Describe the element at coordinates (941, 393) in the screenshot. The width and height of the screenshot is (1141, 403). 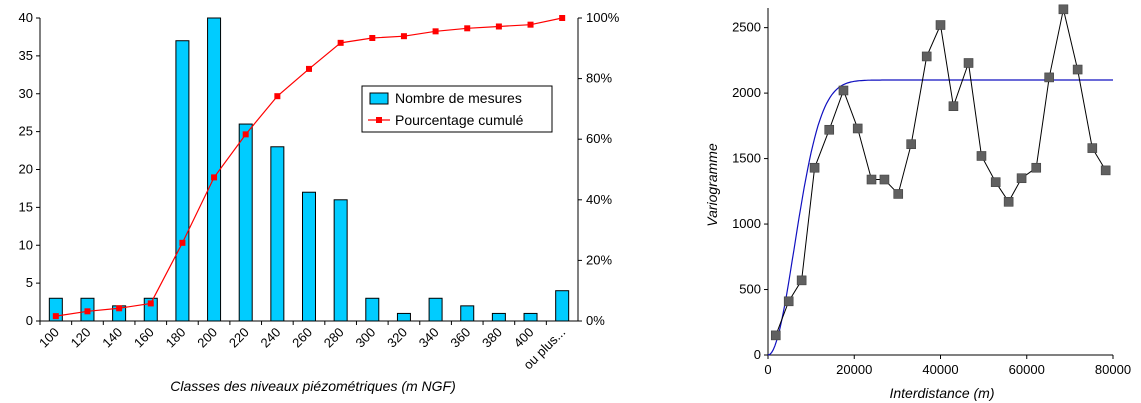
I see `variogram-x-axis-title: Interdistance (m)` at that location.